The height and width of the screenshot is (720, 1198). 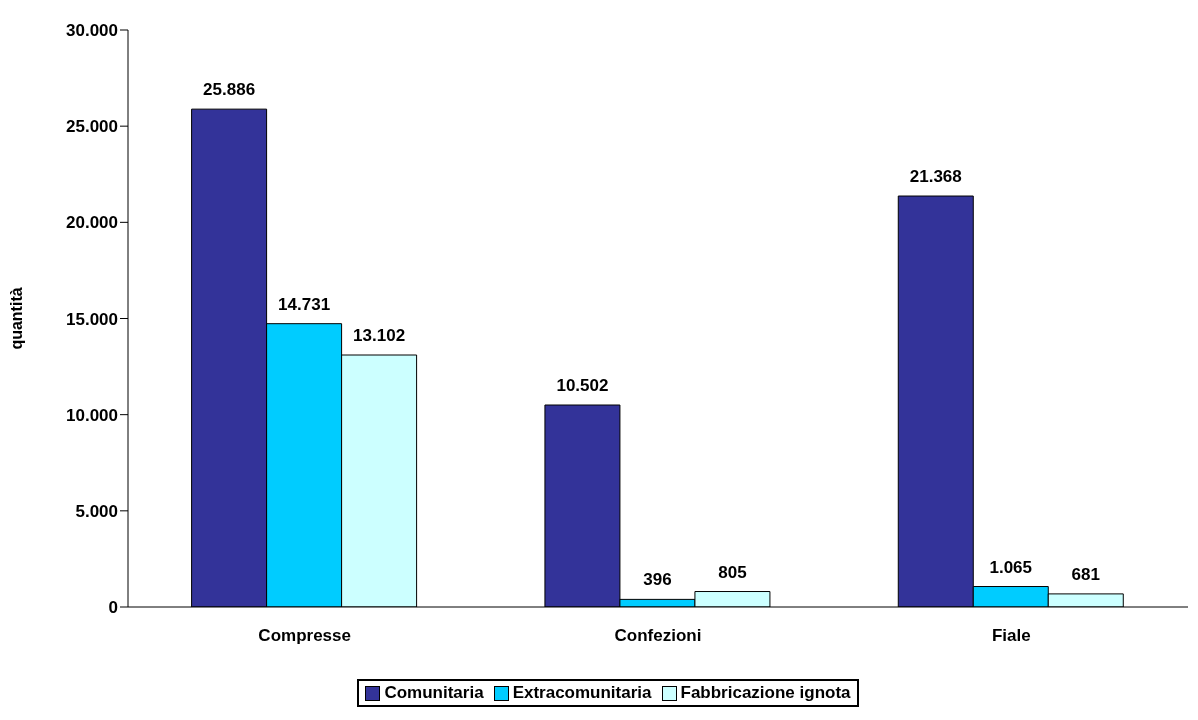 I want to click on legend-label: Extracomunitaria, so click(x=581, y=693).